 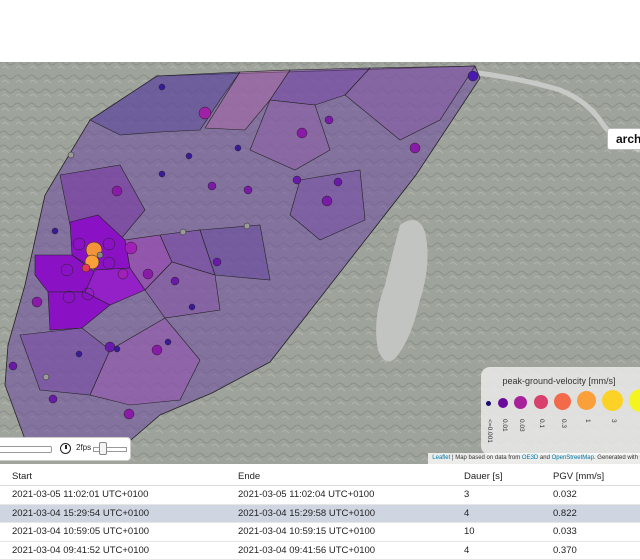 What do you see at coordinates (103, 448) in the screenshot?
I see `fps-slider-handle` at bounding box center [103, 448].